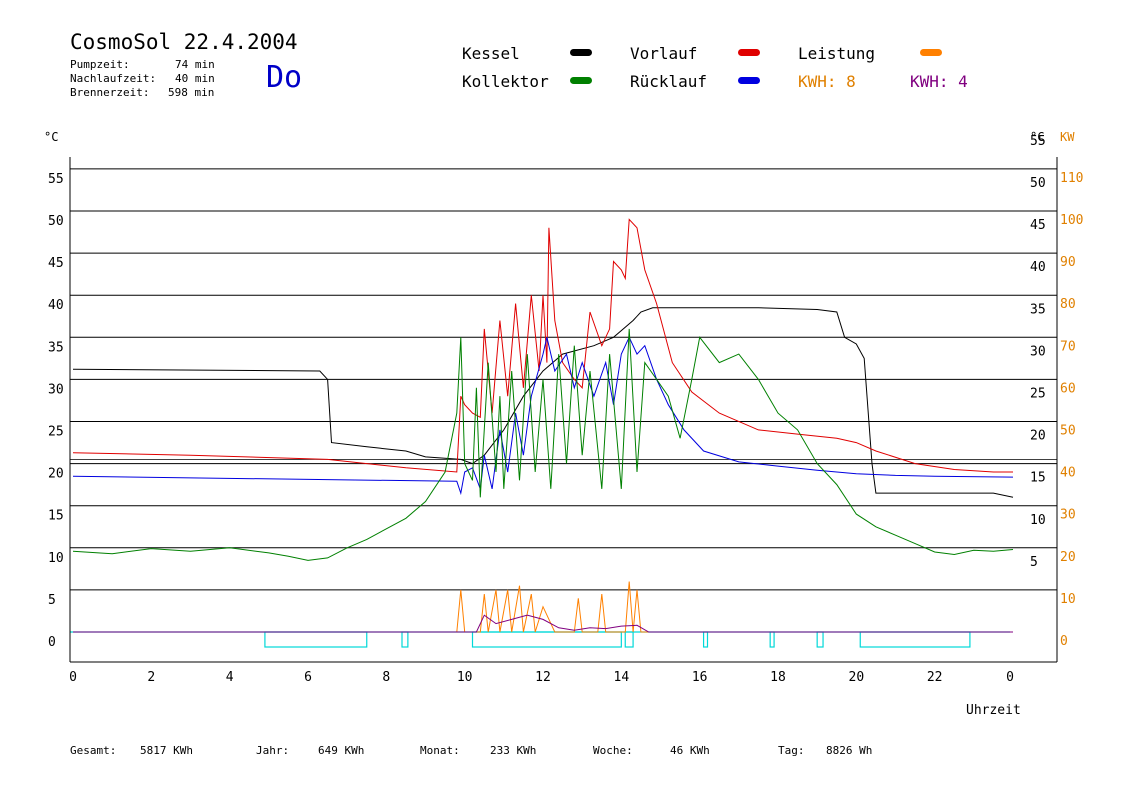  What do you see at coordinates (993, 710) in the screenshot?
I see `x-axis-label: Uhrzeit` at bounding box center [993, 710].